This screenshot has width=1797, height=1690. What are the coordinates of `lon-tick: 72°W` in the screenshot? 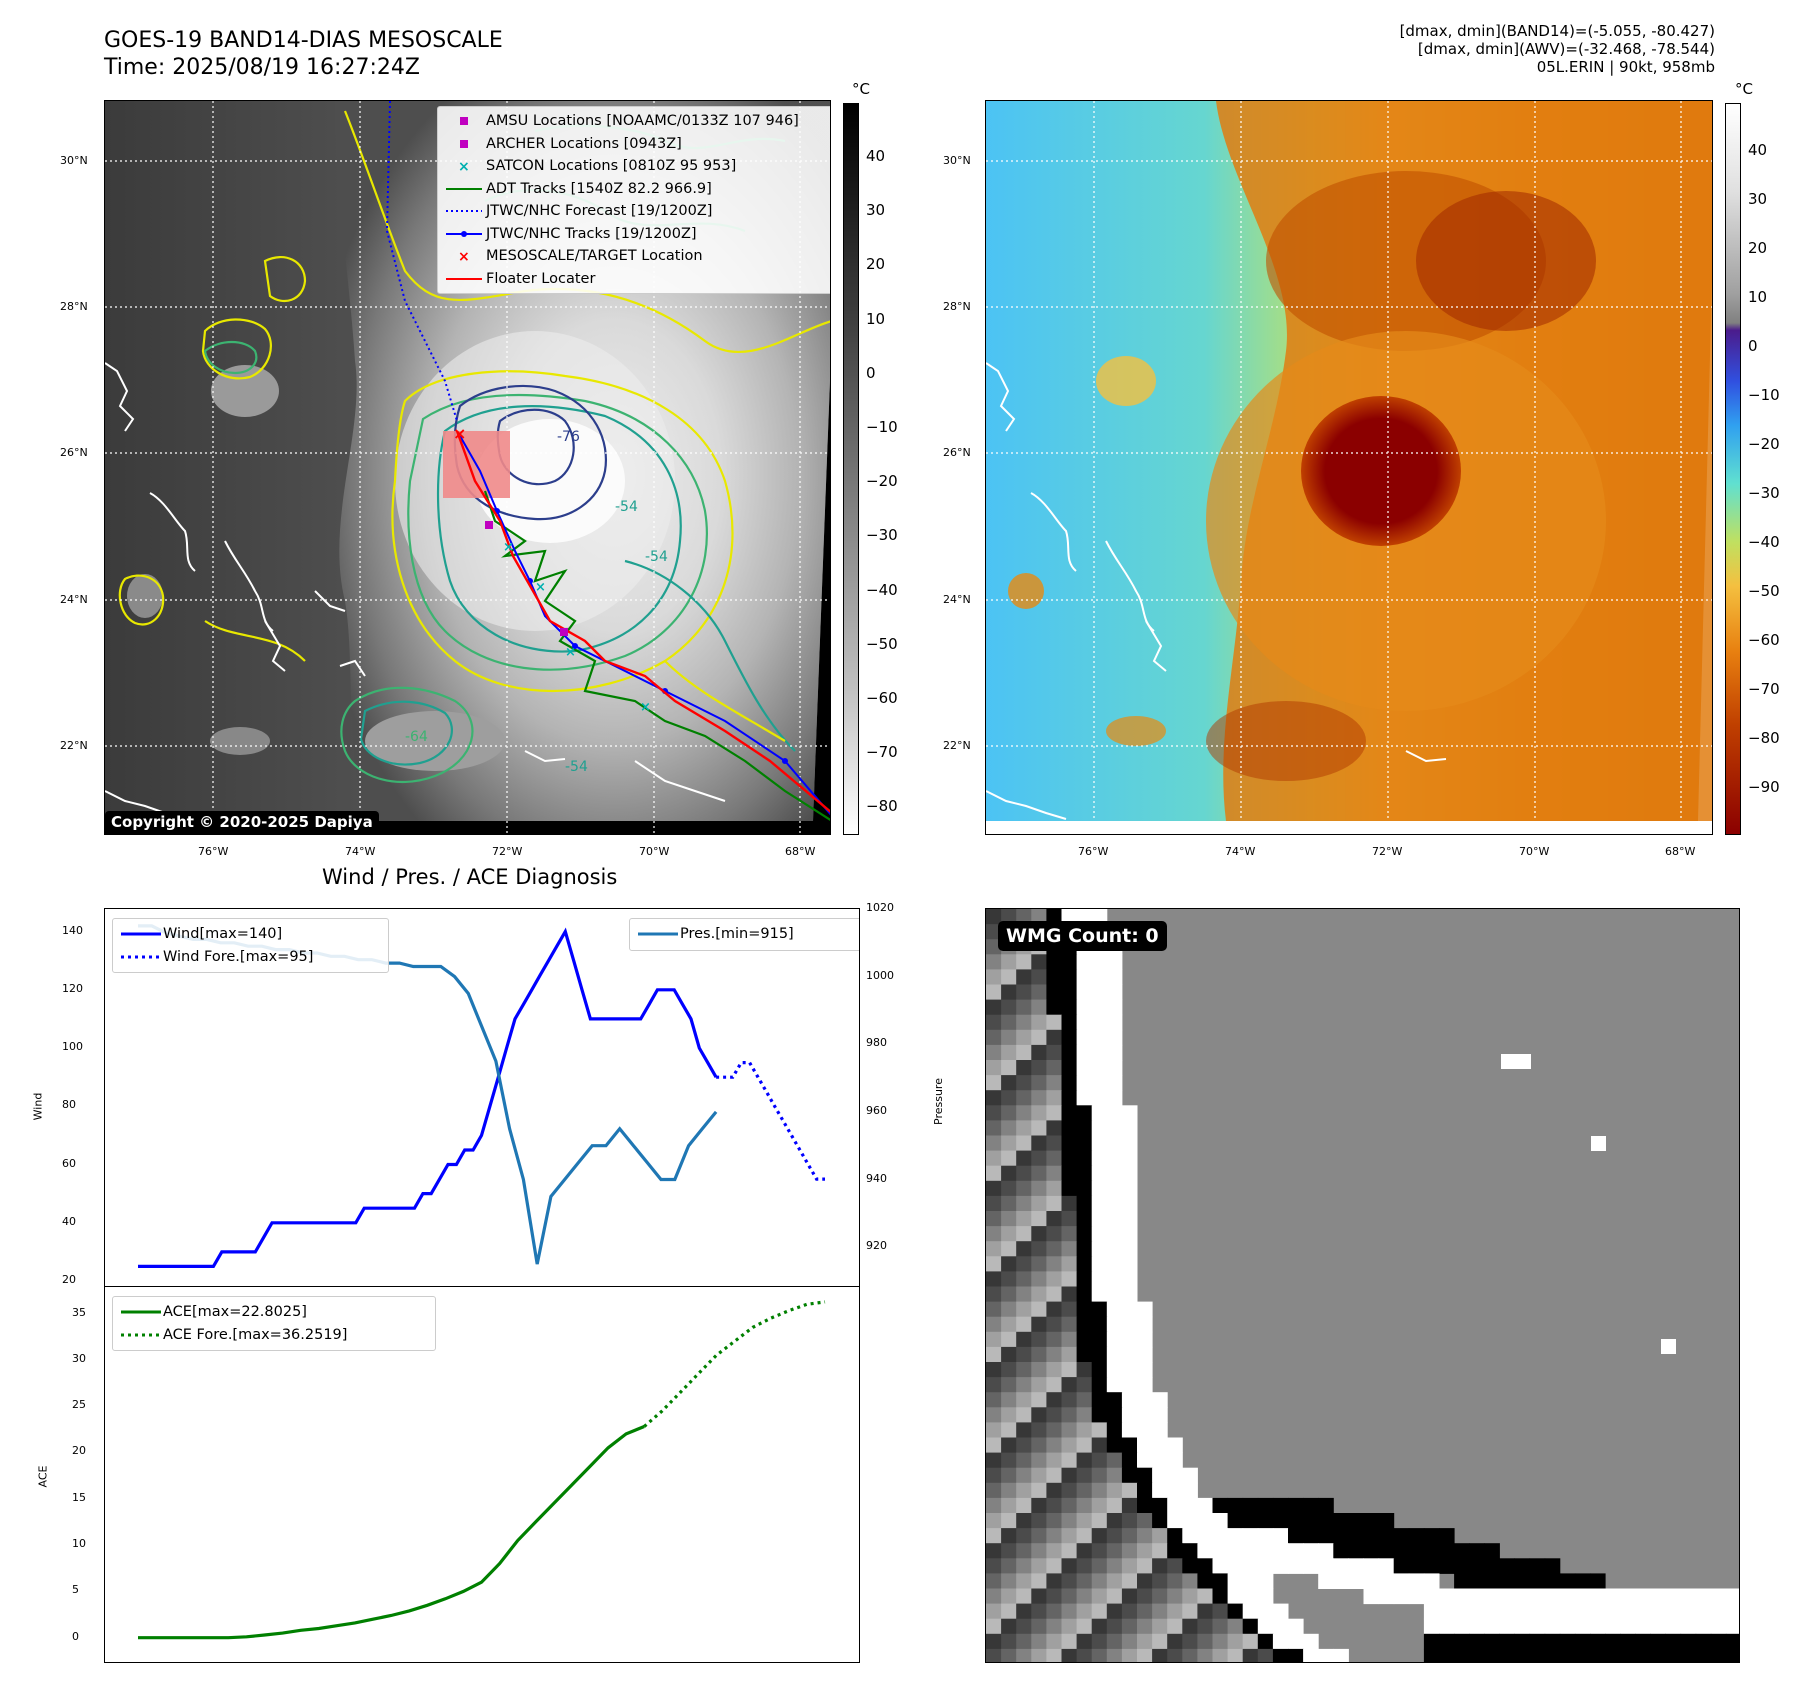 It's located at (1387, 851).